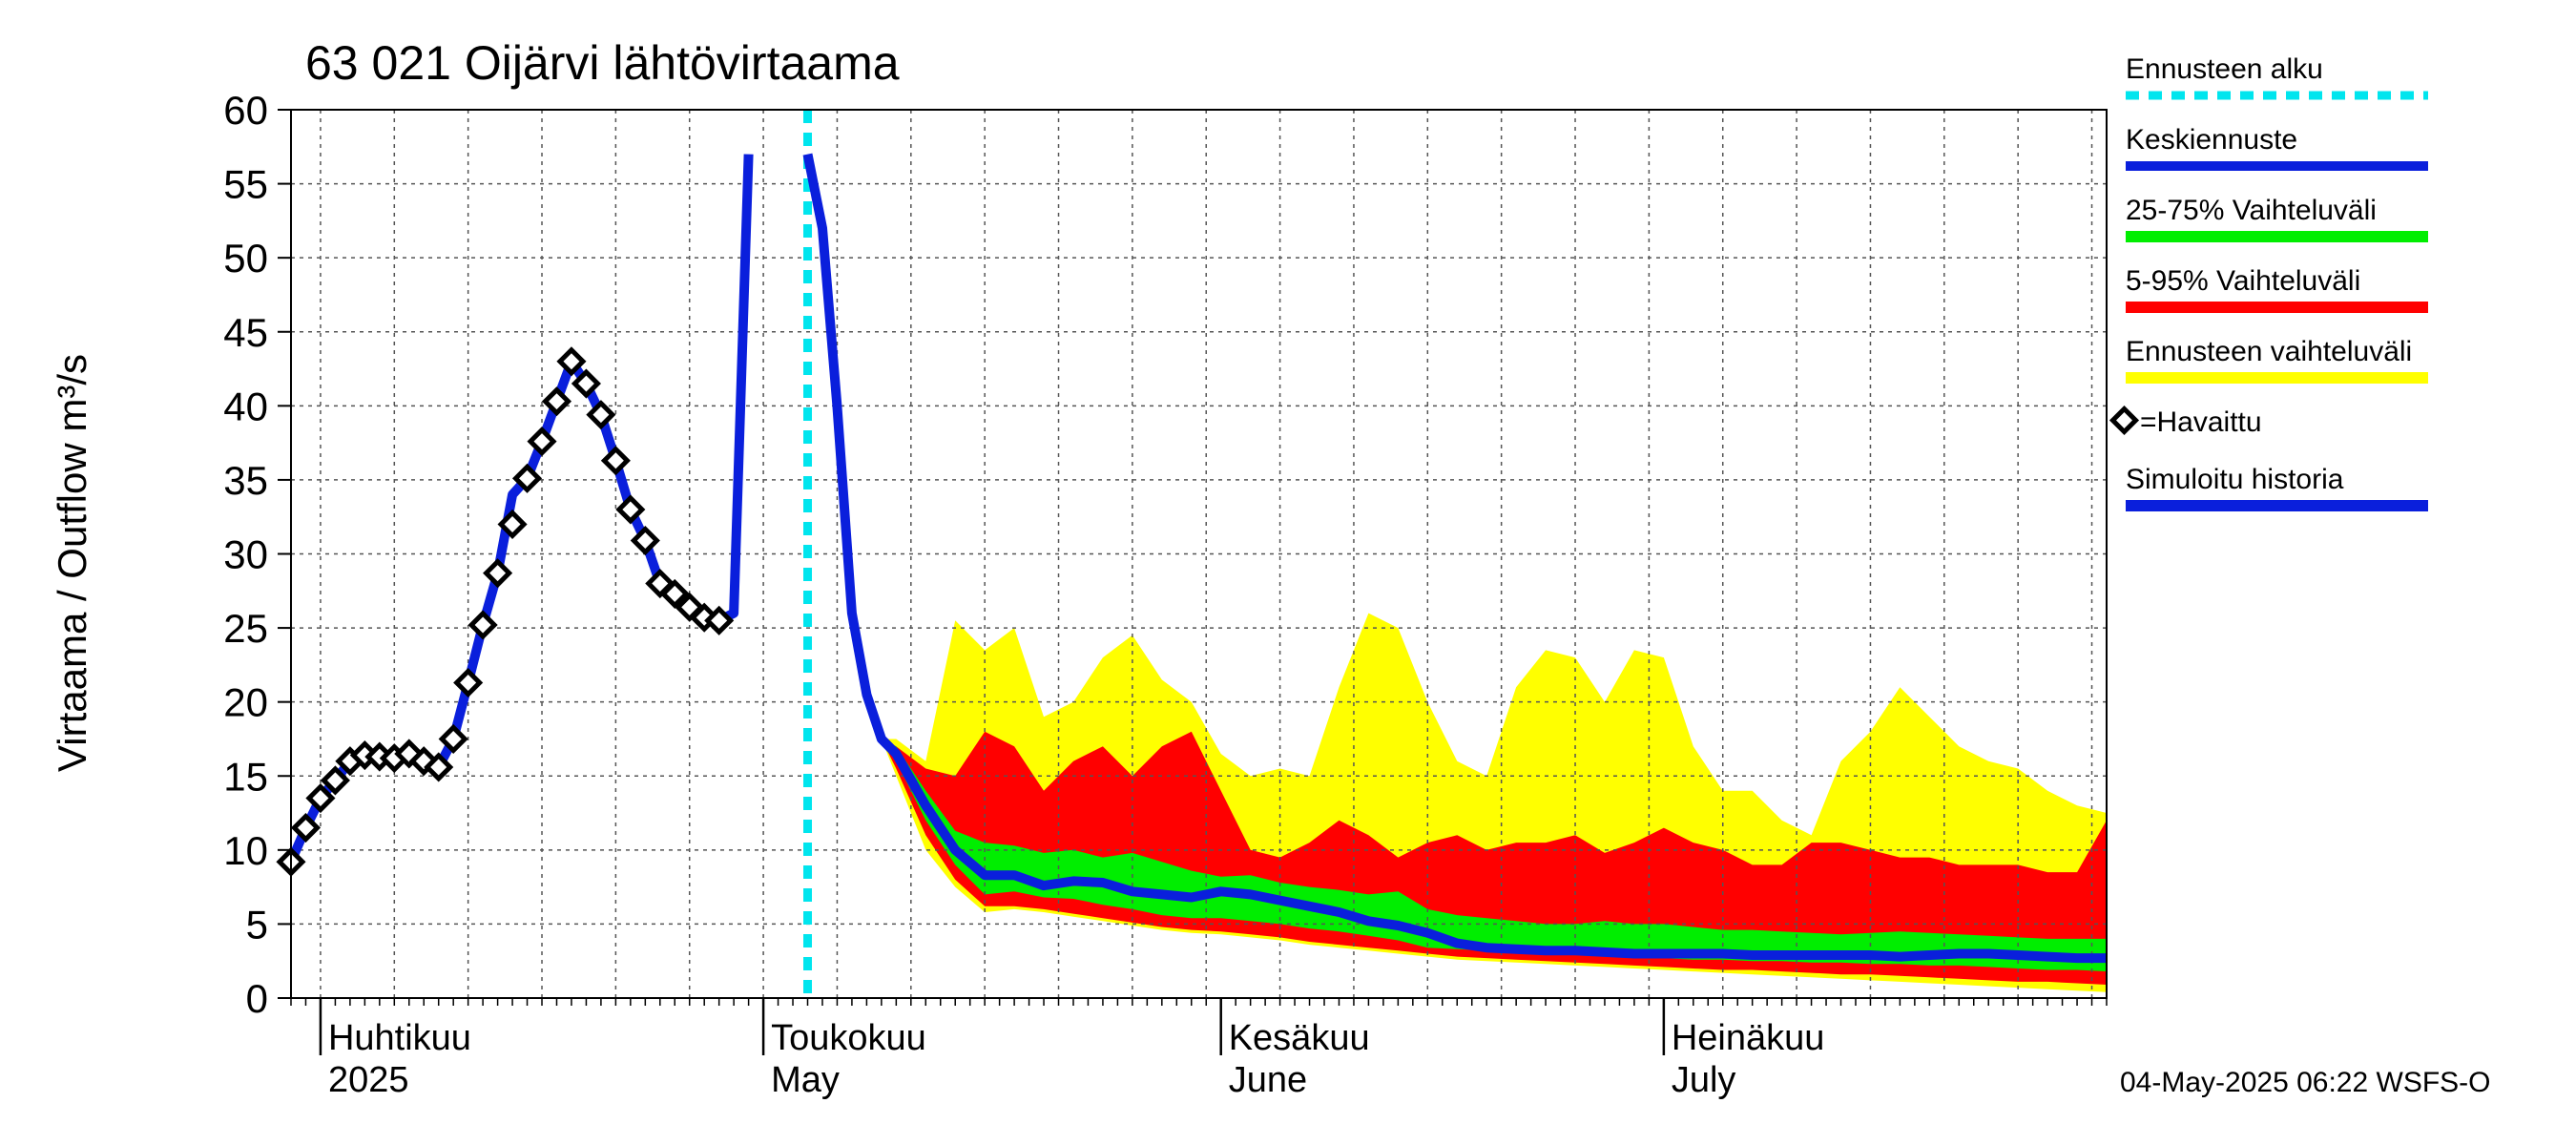 The width and height of the screenshot is (2576, 1145). Describe the element at coordinates (2251, 211) in the screenshot. I see `legend-label-range-25-75: 25-75% Vaihteluväli` at that location.